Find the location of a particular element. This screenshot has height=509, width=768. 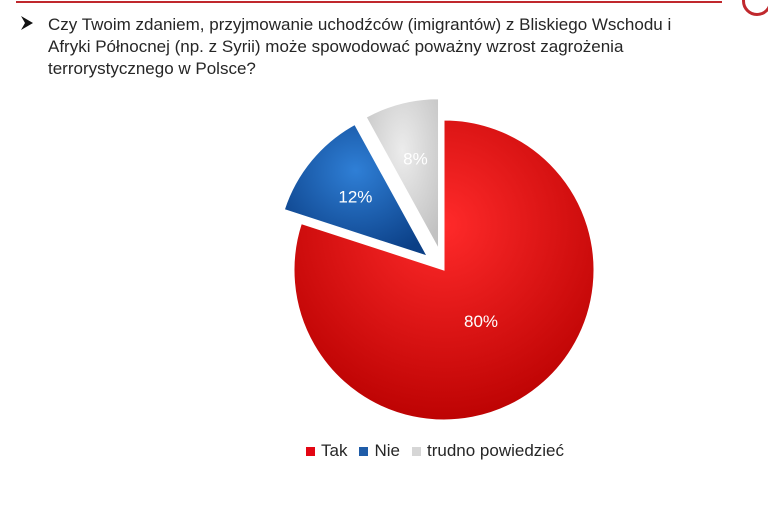

legend-item-tak: Tak is located at coordinates (326, 451).